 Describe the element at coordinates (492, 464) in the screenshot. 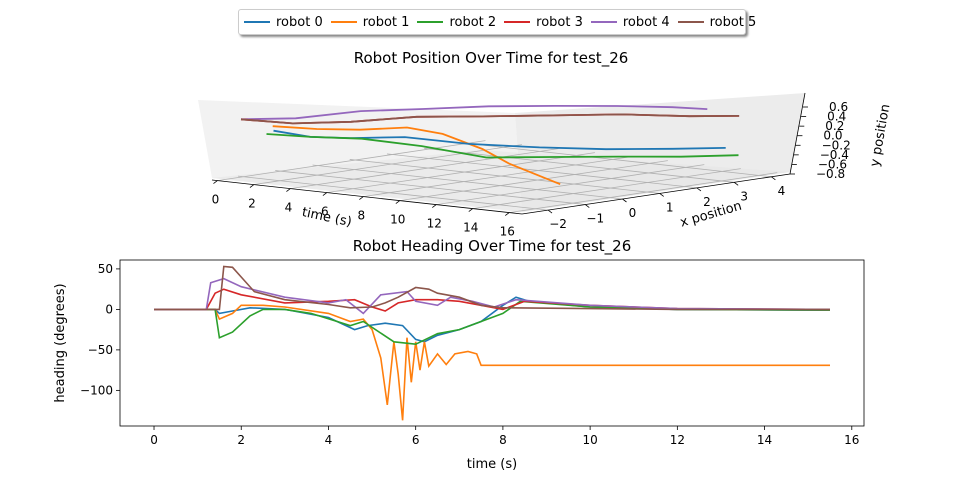

I see `heading-x-axis-label: time (s)` at that location.